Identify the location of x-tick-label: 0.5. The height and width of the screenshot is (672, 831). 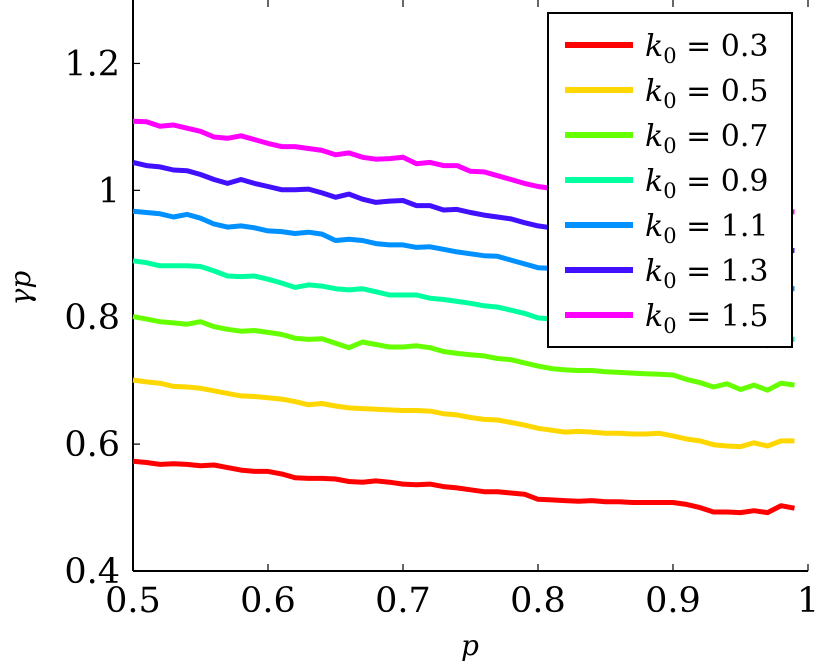
(133, 601).